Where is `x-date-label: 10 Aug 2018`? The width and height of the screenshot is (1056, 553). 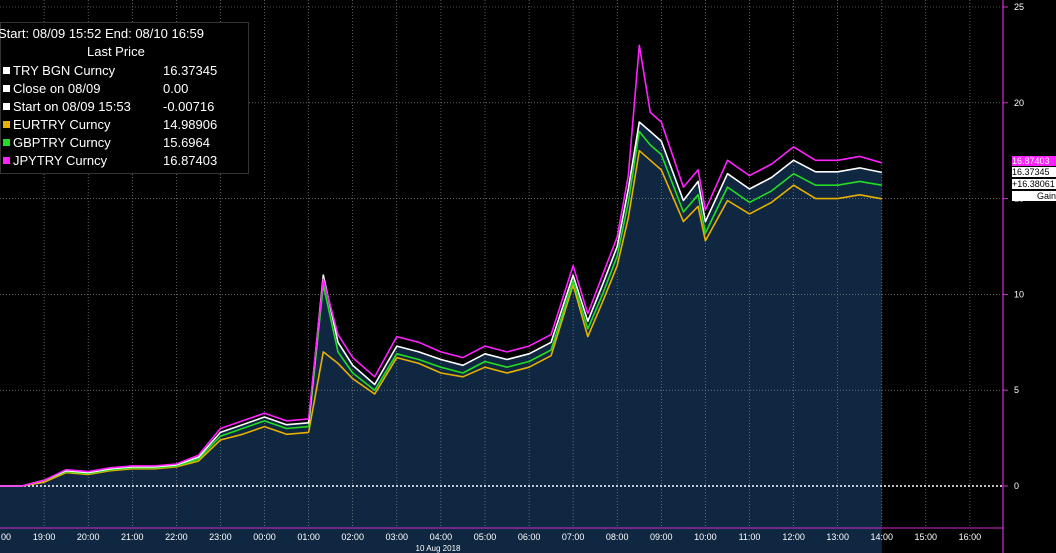 x-date-label: 10 Aug 2018 is located at coordinates (438, 548).